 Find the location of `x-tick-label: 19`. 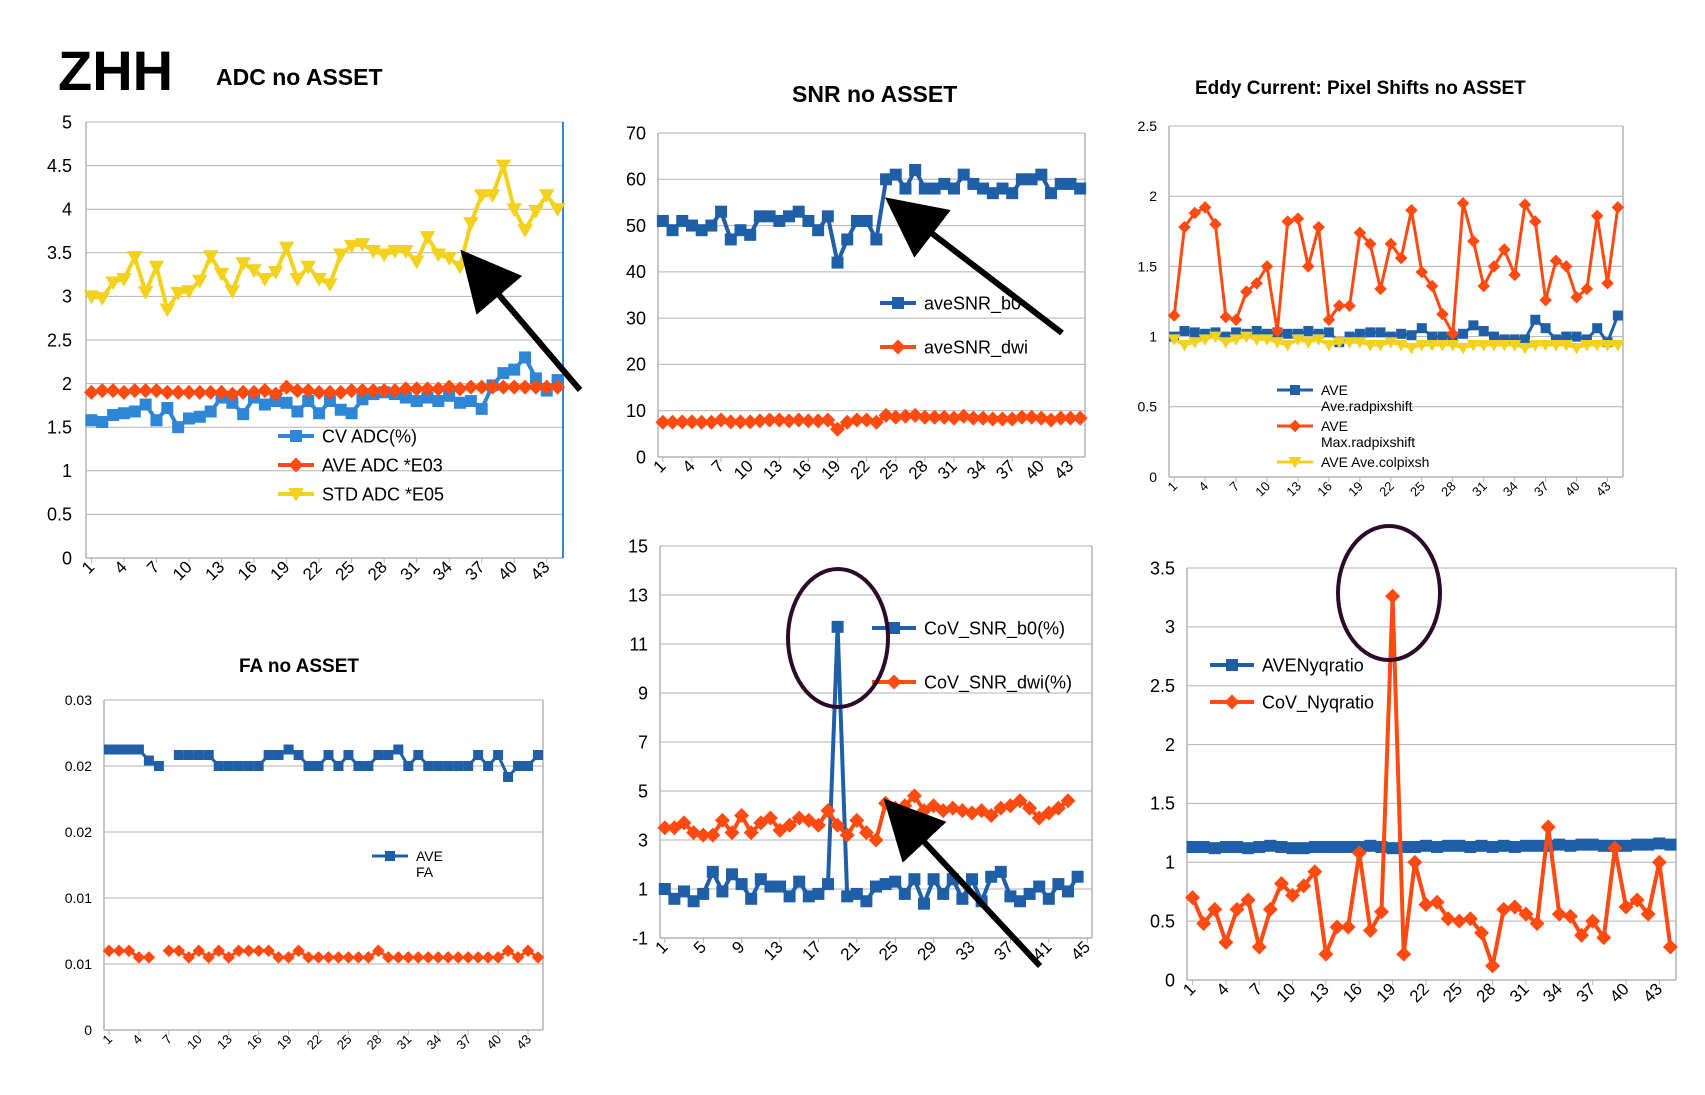

x-tick-label: 19 is located at coordinates (1386, 992).